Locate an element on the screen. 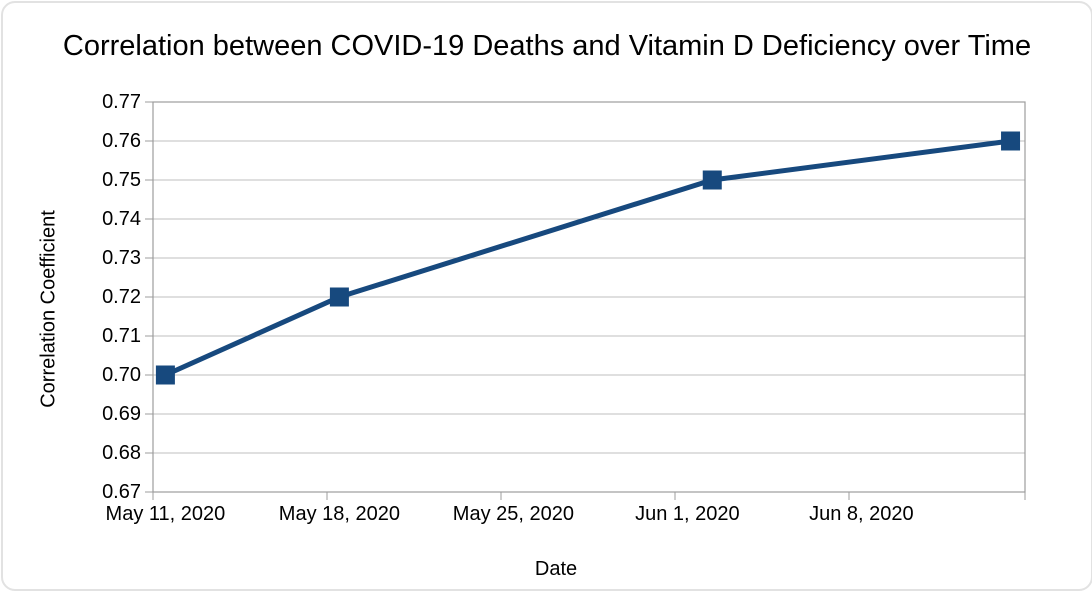 Image resolution: width=1092 pixels, height=593 pixels. x-axis-title: Date is located at coordinates (556, 569).